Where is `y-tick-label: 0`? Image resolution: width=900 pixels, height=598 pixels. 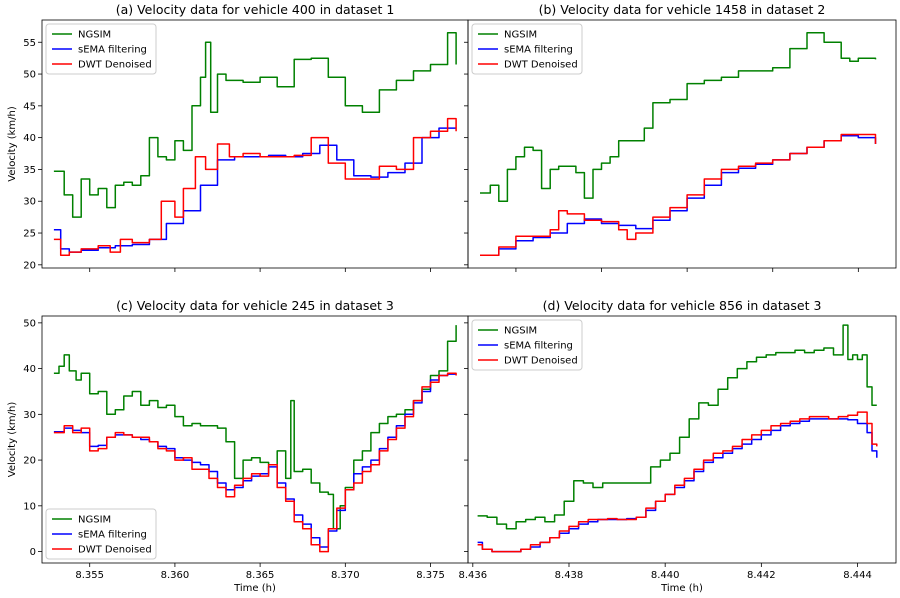
y-tick-label: 0 is located at coordinates (33, 552).